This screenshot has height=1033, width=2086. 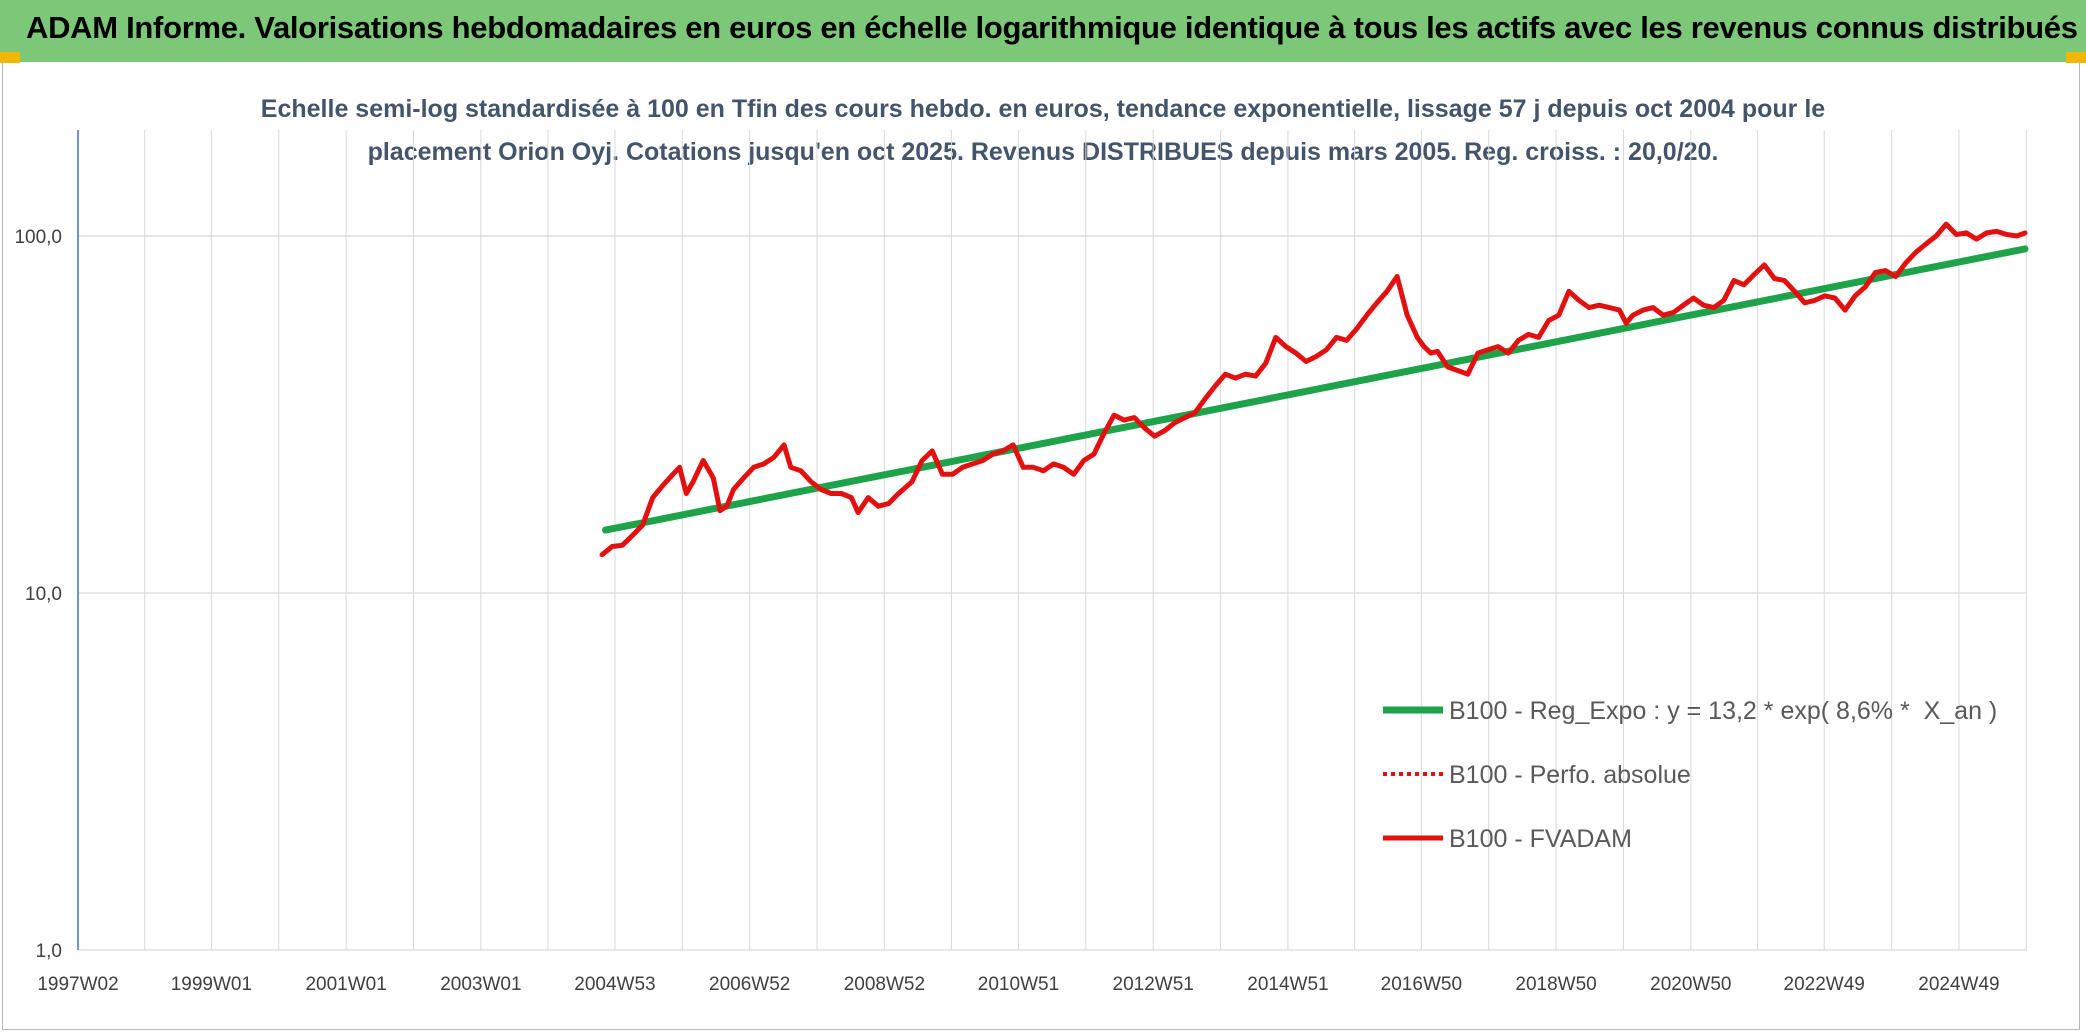 I want to click on x-tick-label: 2001W01, so click(x=345, y=984).